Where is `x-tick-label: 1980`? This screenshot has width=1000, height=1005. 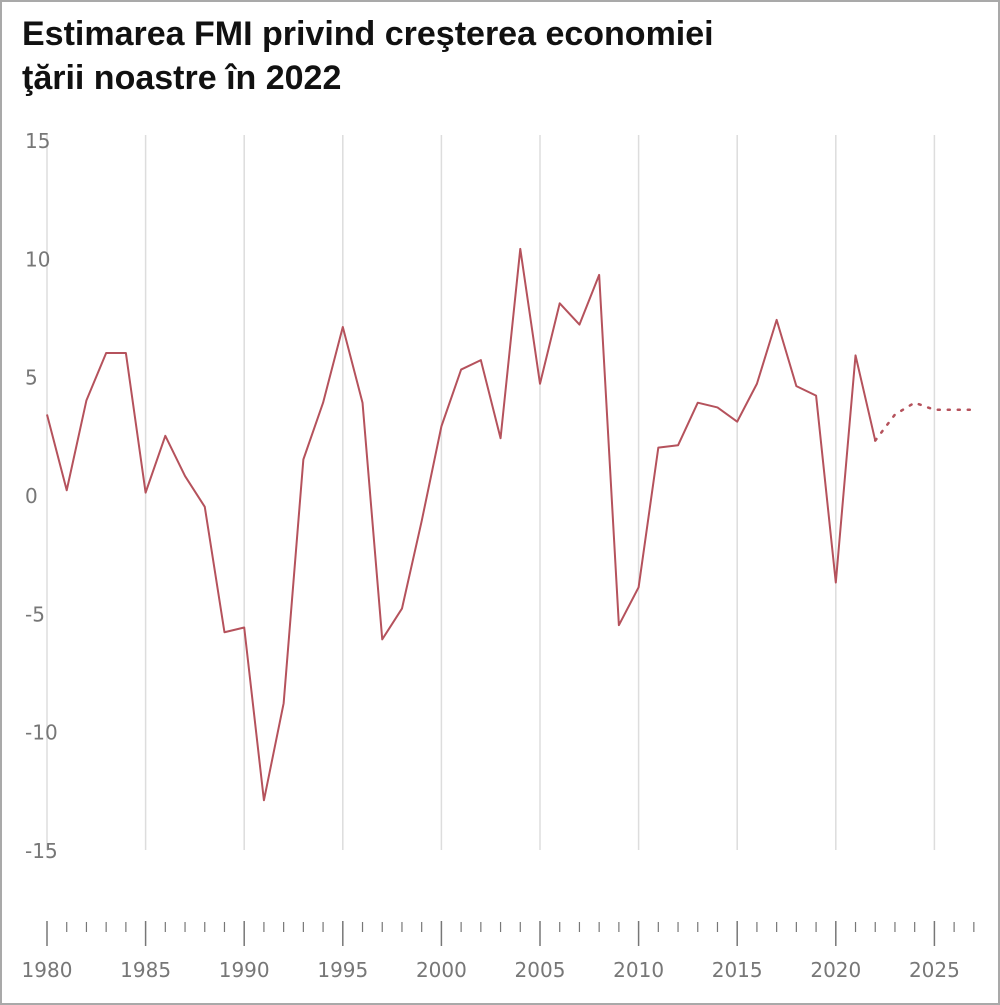
x-tick-label: 1980 is located at coordinates (47, 970).